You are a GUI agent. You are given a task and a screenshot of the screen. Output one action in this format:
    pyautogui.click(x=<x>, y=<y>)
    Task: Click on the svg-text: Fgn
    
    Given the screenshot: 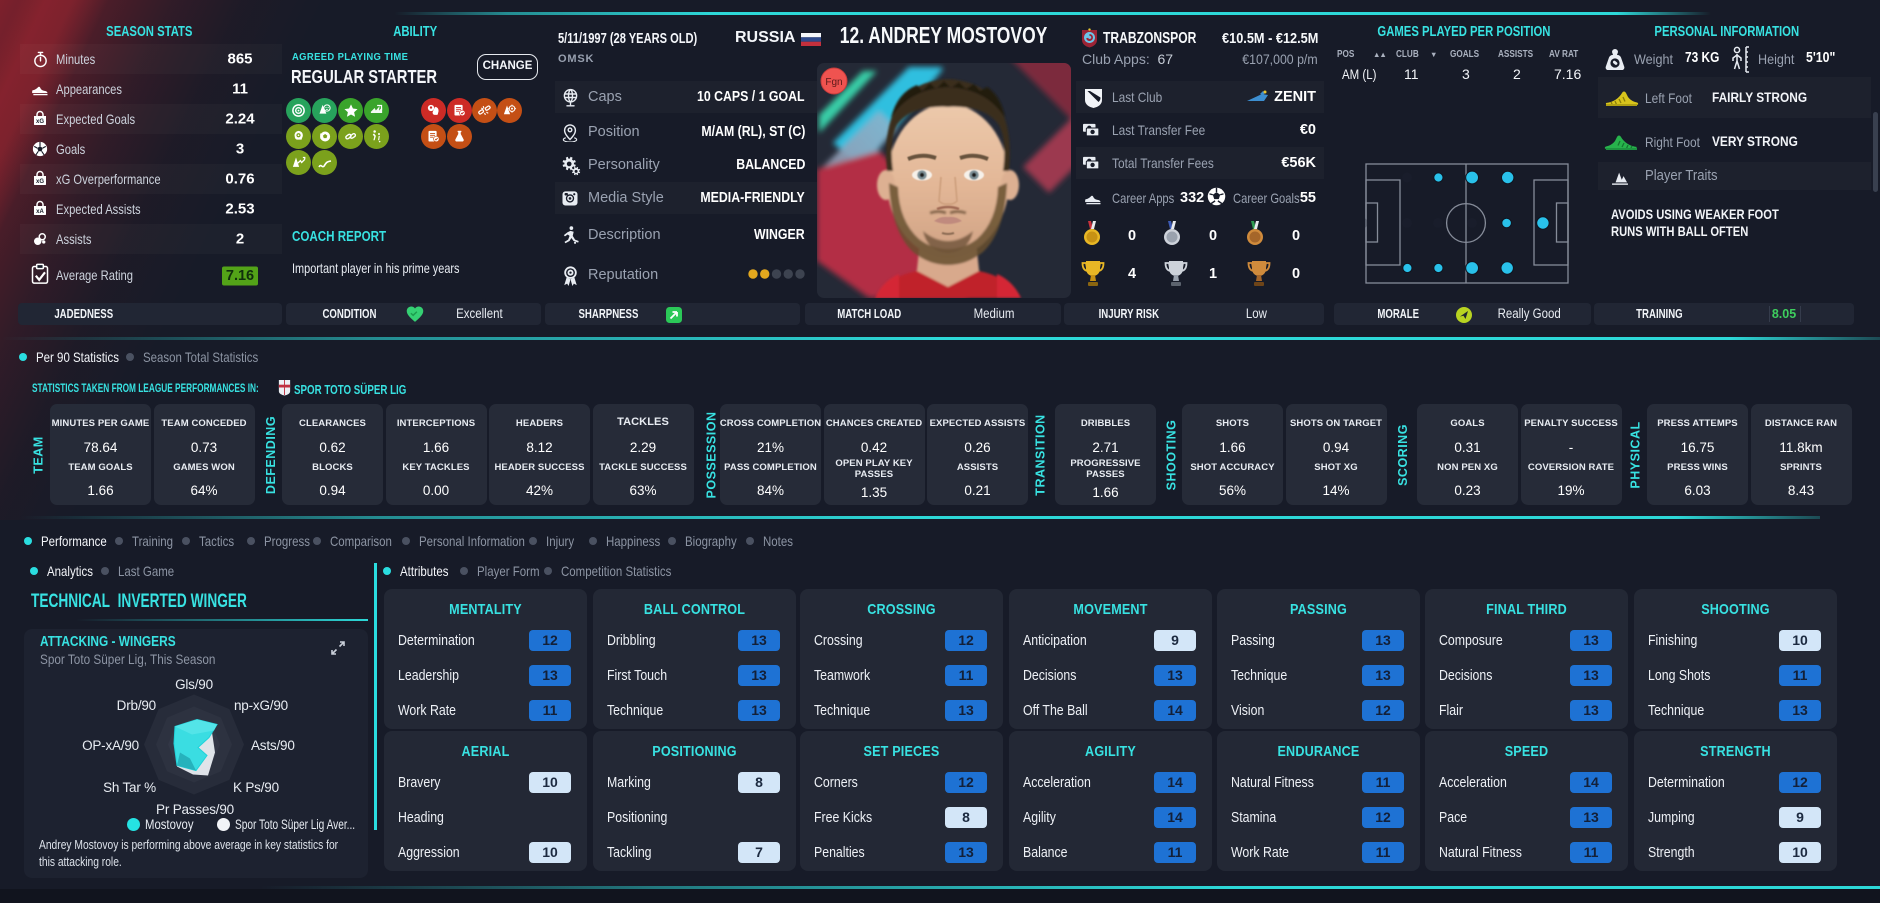 What is the action you would take?
    pyautogui.click(x=833, y=82)
    